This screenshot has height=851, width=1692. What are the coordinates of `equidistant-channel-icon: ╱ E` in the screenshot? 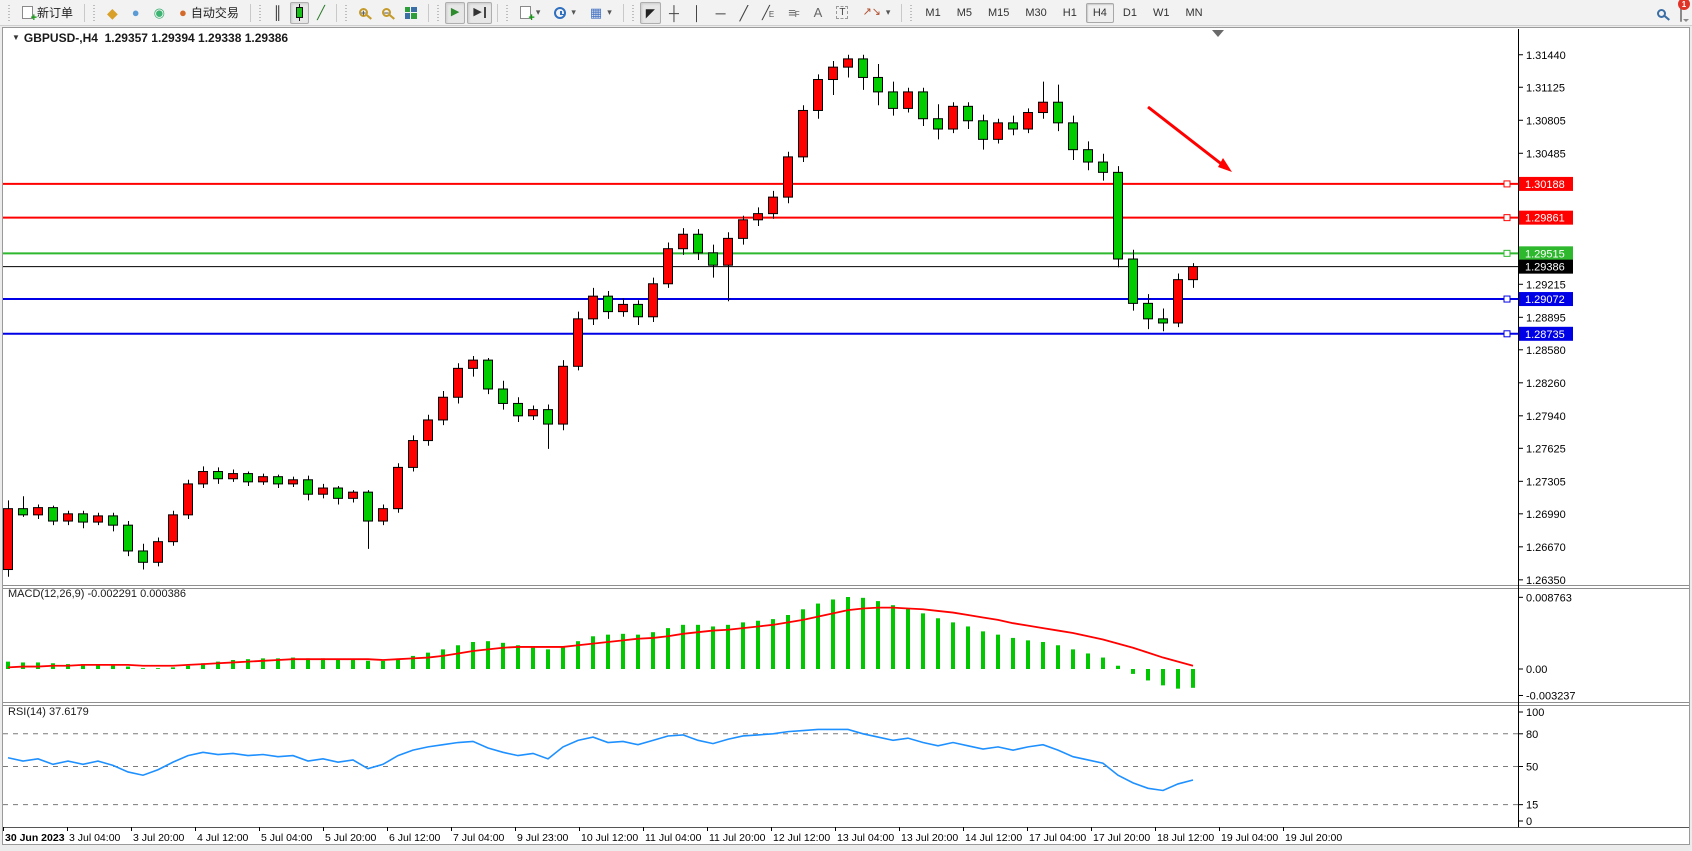 It's located at (768, 12).